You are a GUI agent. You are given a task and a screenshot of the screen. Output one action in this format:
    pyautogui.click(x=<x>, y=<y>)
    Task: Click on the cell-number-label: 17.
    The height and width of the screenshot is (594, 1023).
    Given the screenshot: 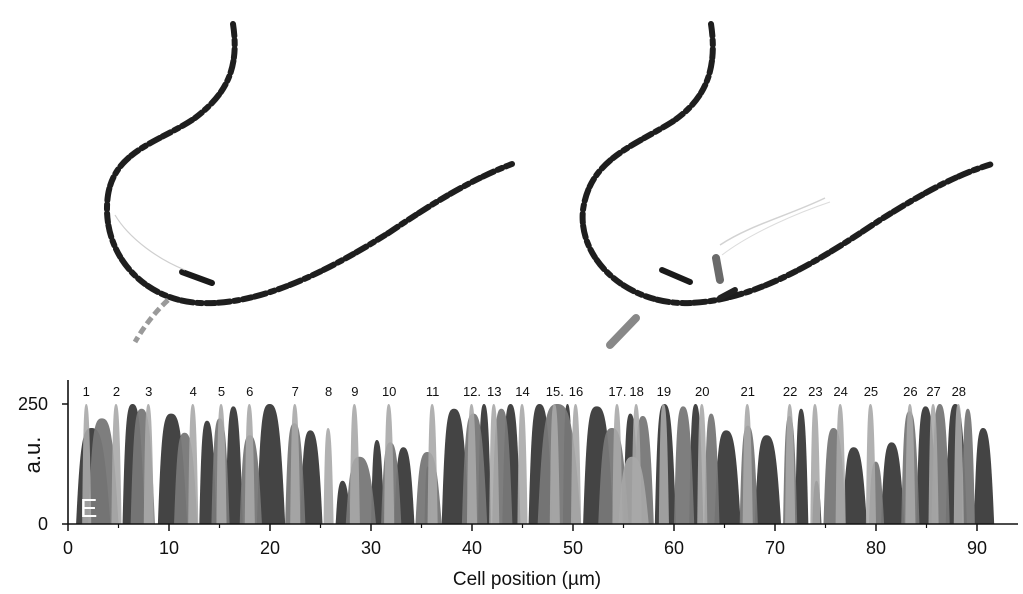 What is the action you would take?
    pyautogui.click(x=617, y=391)
    